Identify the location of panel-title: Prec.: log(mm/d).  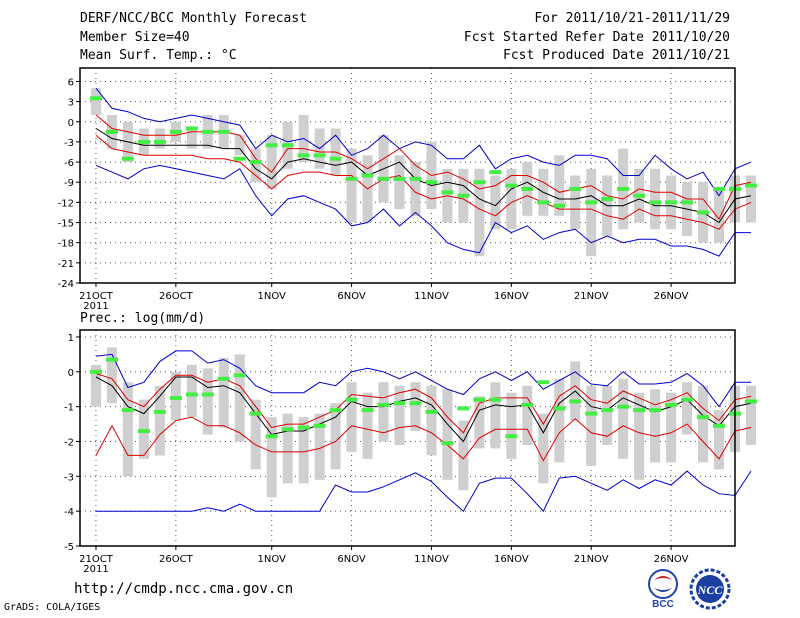
(142, 318).